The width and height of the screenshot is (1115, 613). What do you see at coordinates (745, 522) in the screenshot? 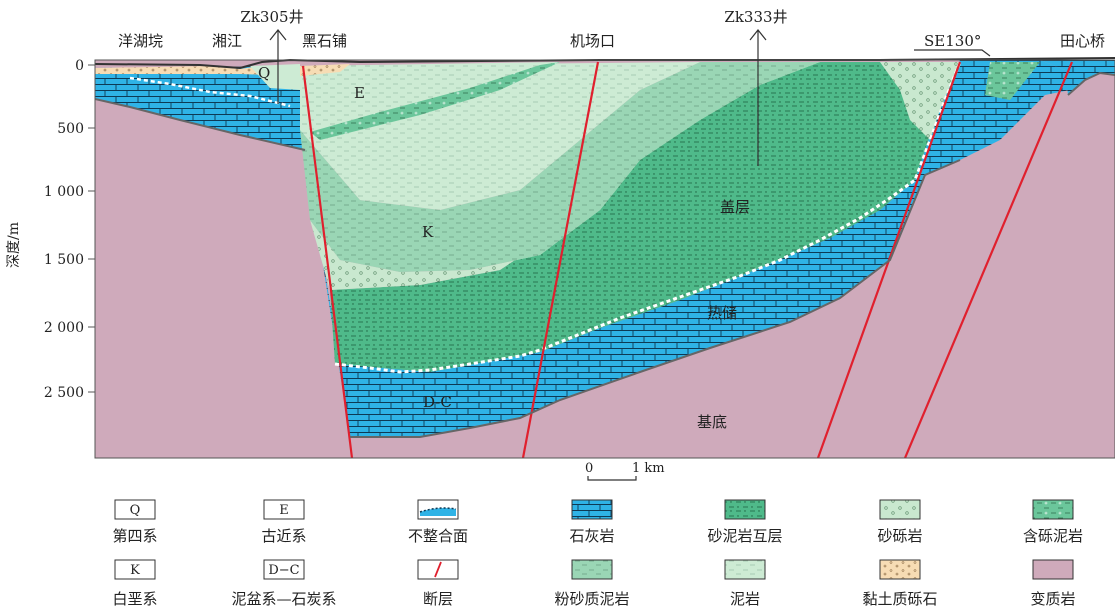
I see `legend-item-sandmud: 砂泥岩互层` at bounding box center [745, 522].